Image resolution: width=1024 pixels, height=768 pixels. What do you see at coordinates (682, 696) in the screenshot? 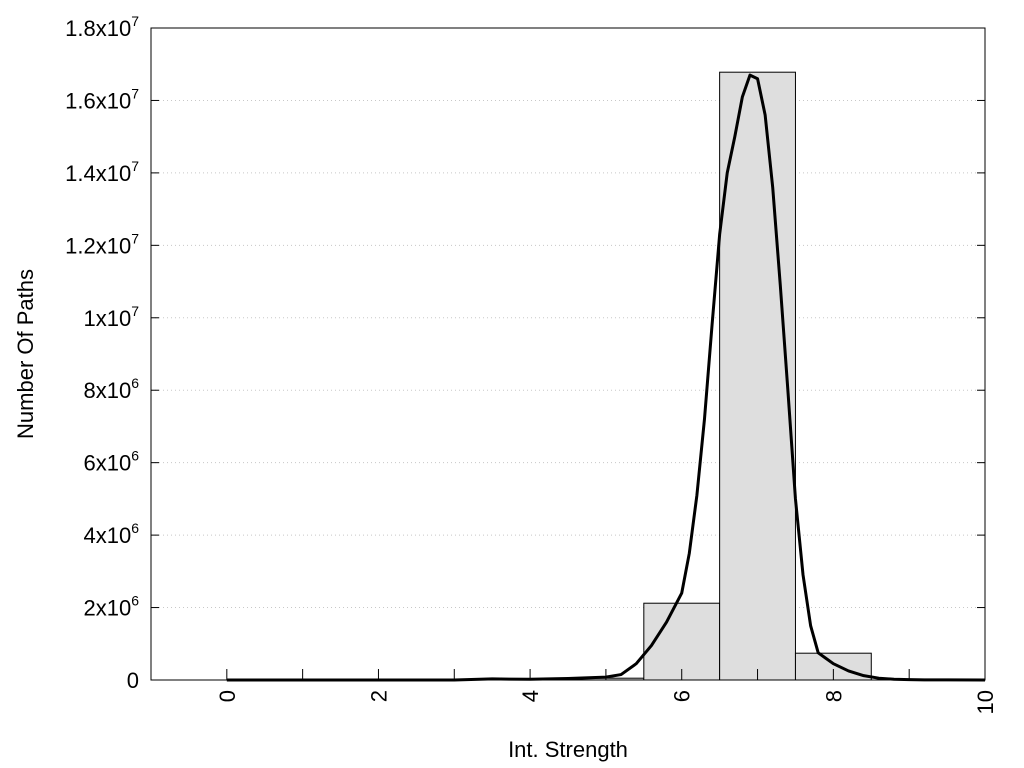
I see `x-tick-label: 6` at bounding box center [682, 696].